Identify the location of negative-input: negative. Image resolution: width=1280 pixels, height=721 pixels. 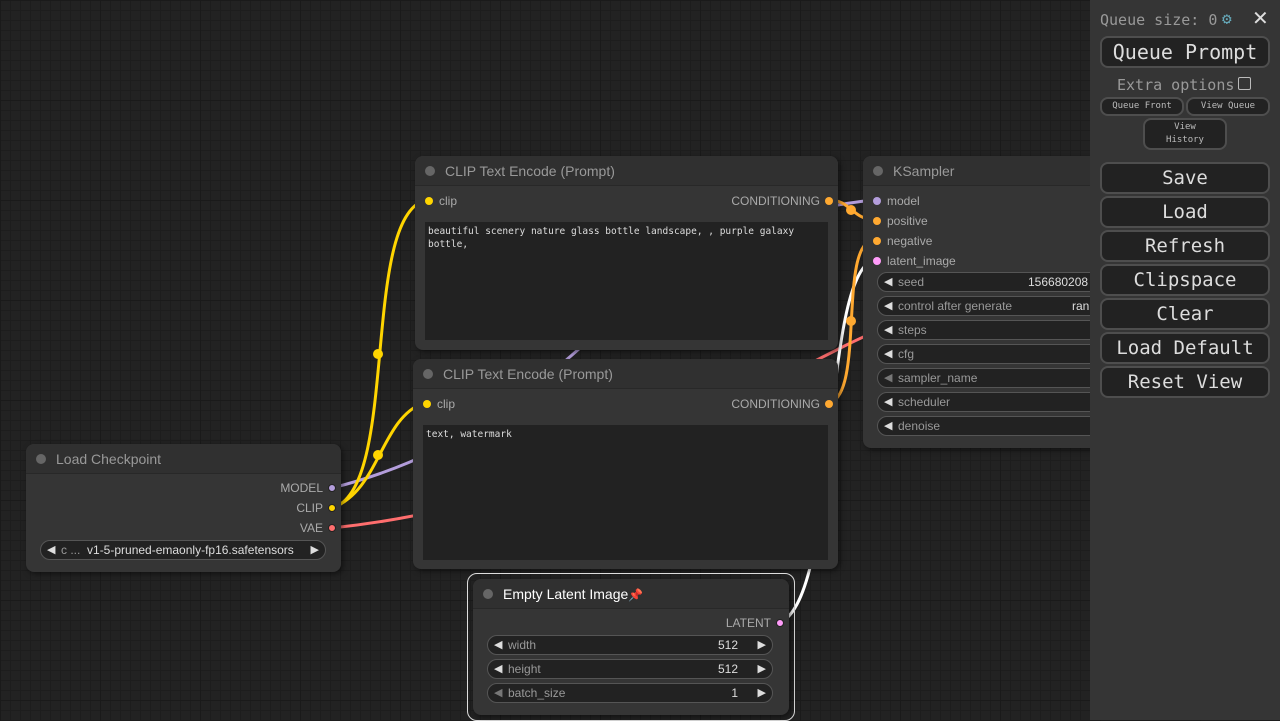
(899, 241).